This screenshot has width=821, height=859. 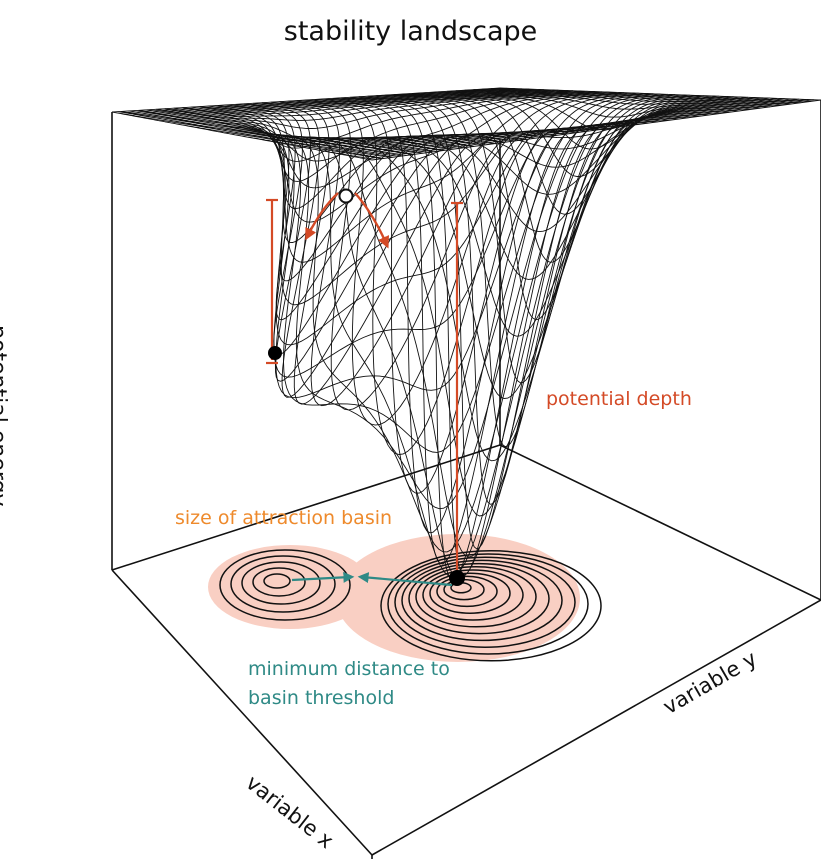 What do you see at coordinates (405, 579) in the screenshot?
I see `distance-arrow-right` at bounding box center [405, 579].